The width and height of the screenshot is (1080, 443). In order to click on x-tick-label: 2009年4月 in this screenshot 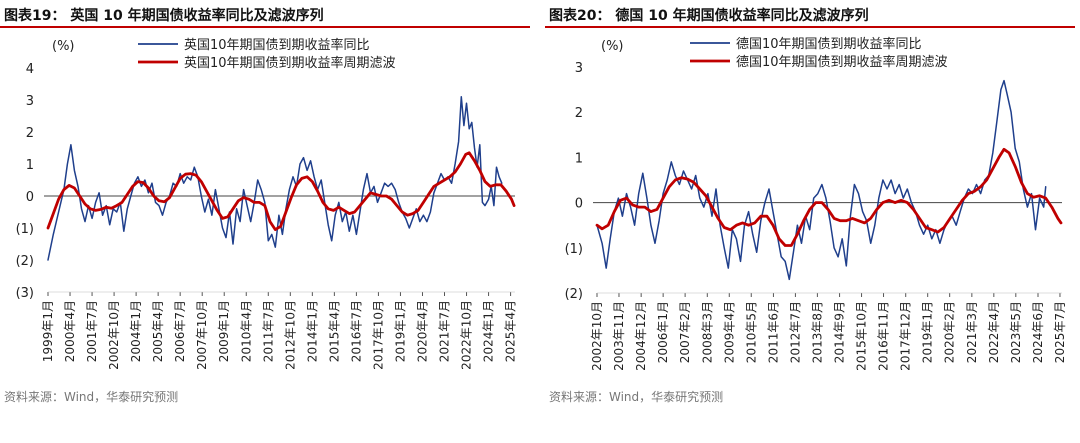, I will do `click(729, 332)`.